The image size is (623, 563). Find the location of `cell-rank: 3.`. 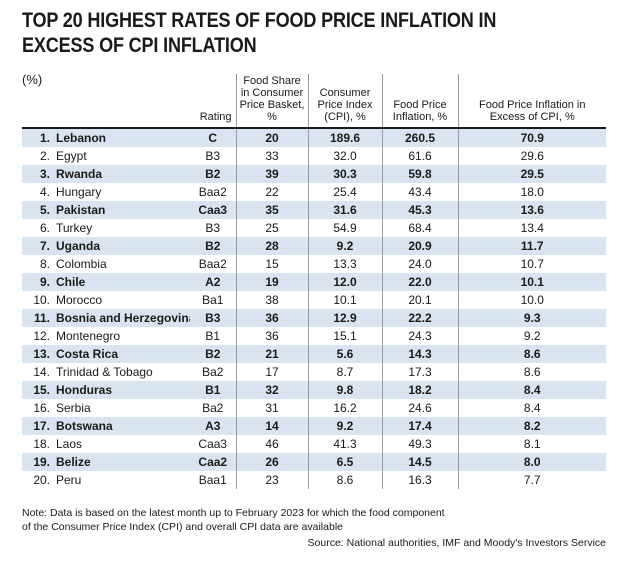

cell-rank: 3. is located at coordinates (44, 174).